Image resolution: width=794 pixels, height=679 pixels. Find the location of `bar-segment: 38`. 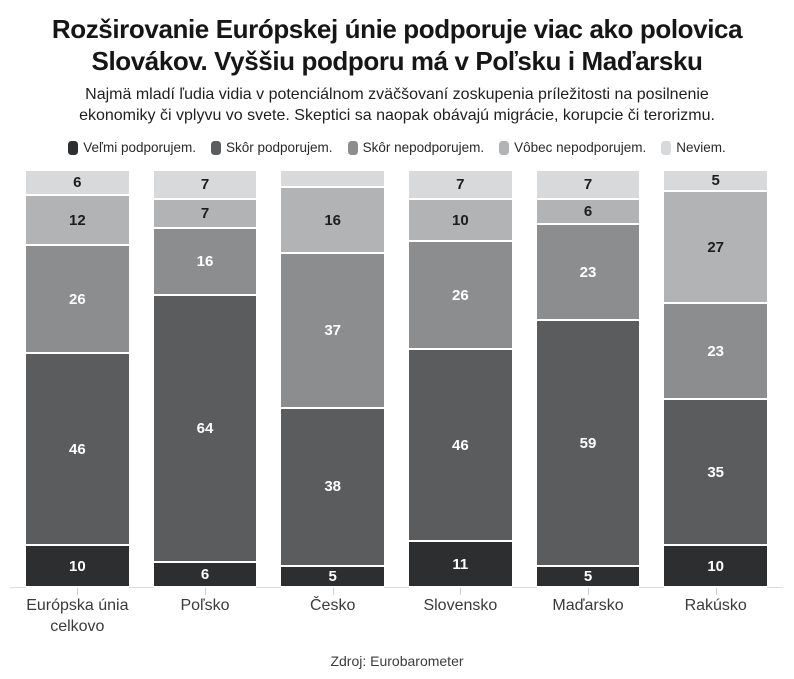

bar-segment: 38 is located at coordinates (333, 488).